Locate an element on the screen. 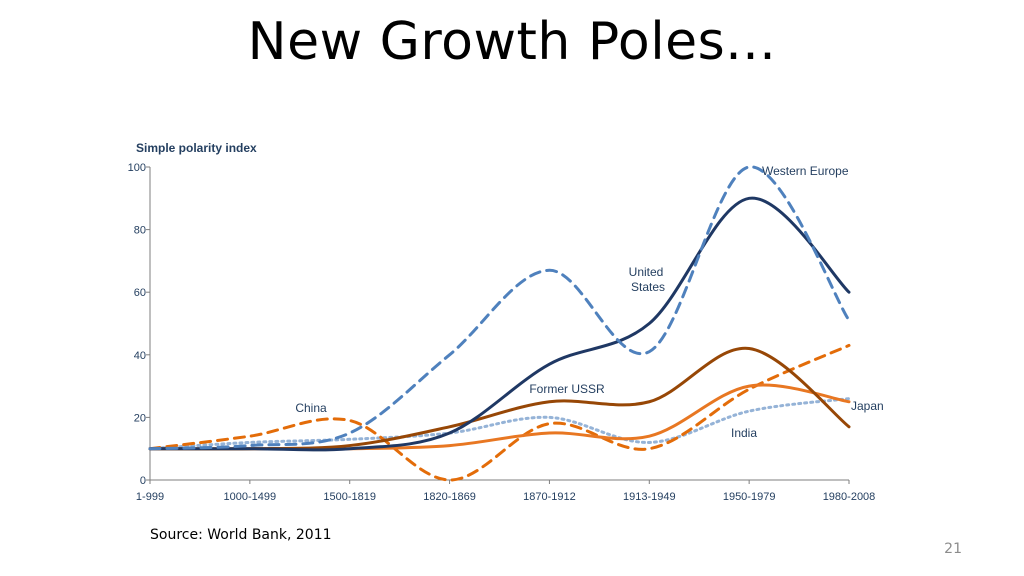  x-tick-label: 1980-2008 is located at coordinates (849, 497).